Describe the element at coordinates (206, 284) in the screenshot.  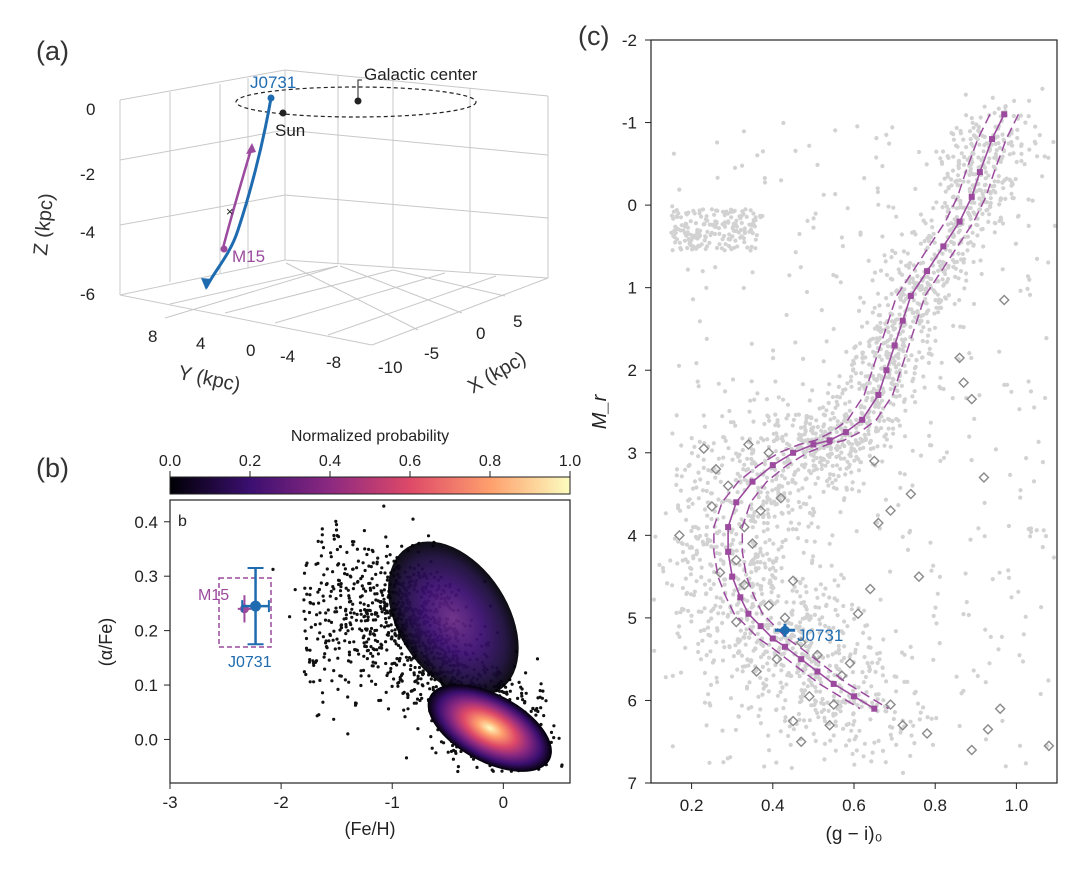
I see `j0731-orbit-arrow` at that location.